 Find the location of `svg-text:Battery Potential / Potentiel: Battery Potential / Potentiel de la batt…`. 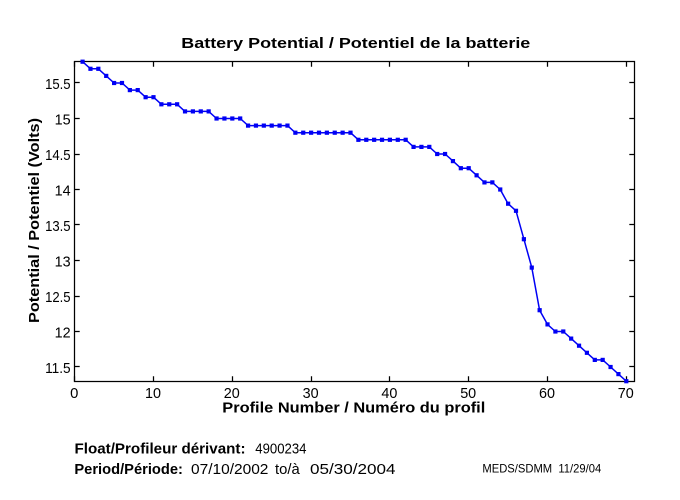

svg-text:Battery Potential / Potentiel: Battery Potential / Potentiel de la batt… is located at coordinates (355, 44).